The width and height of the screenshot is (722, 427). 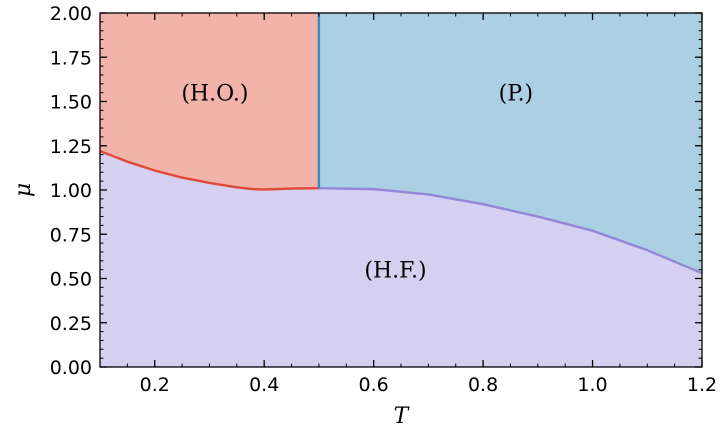 I want to click on region-label-p: (P.), so click(x=516, y=94).